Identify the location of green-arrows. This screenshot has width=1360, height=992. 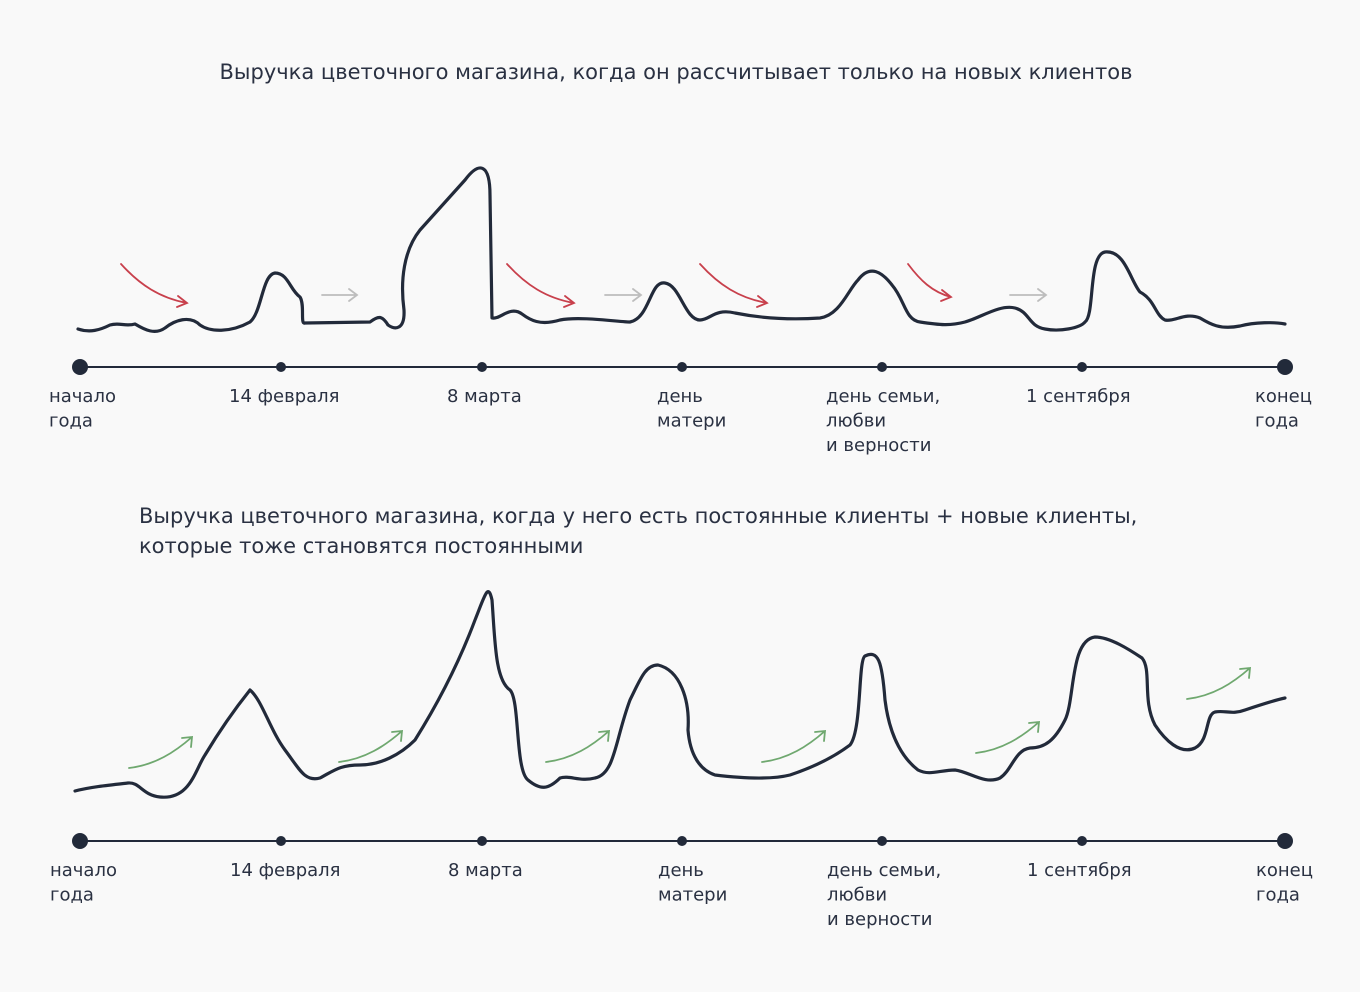
(690, 717).